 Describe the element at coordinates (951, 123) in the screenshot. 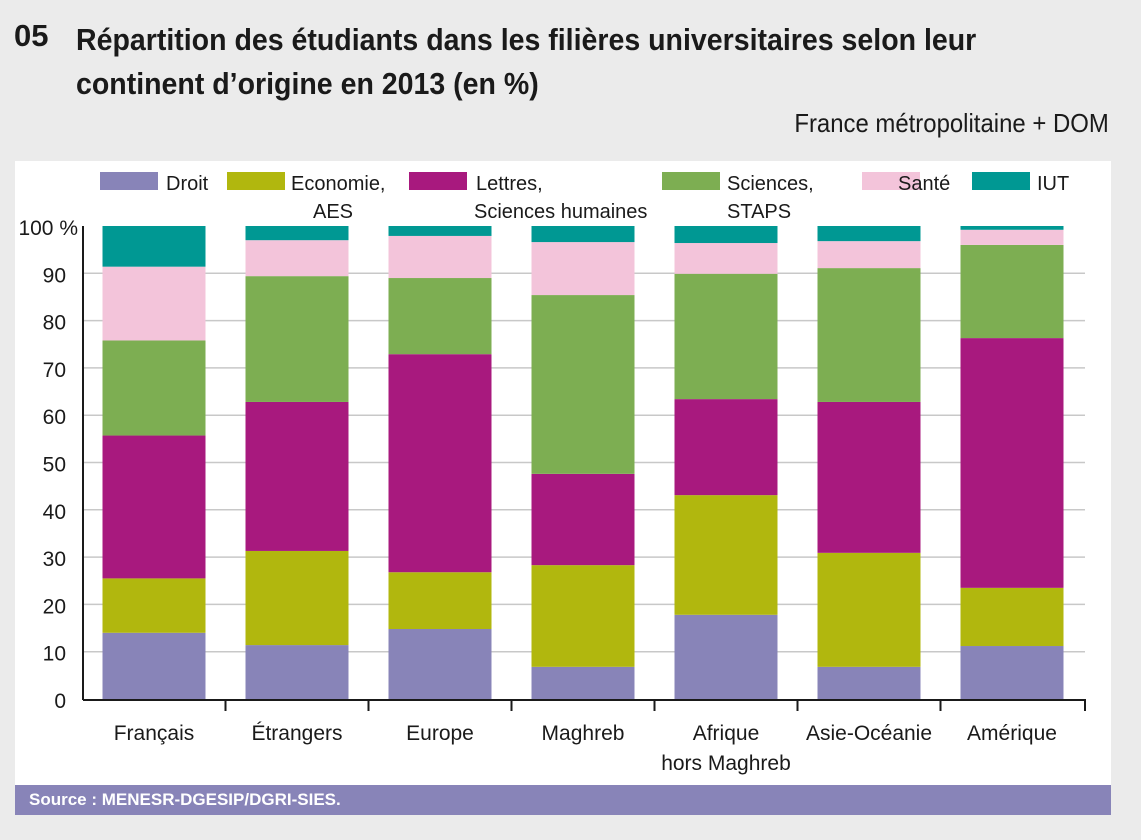

I see `subtitle: France métropolitaine + DOM` at that location.